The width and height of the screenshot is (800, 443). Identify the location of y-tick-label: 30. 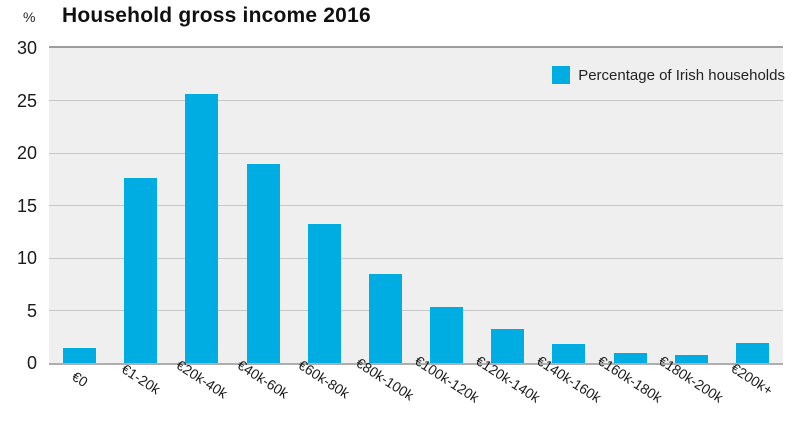
(26, 48).